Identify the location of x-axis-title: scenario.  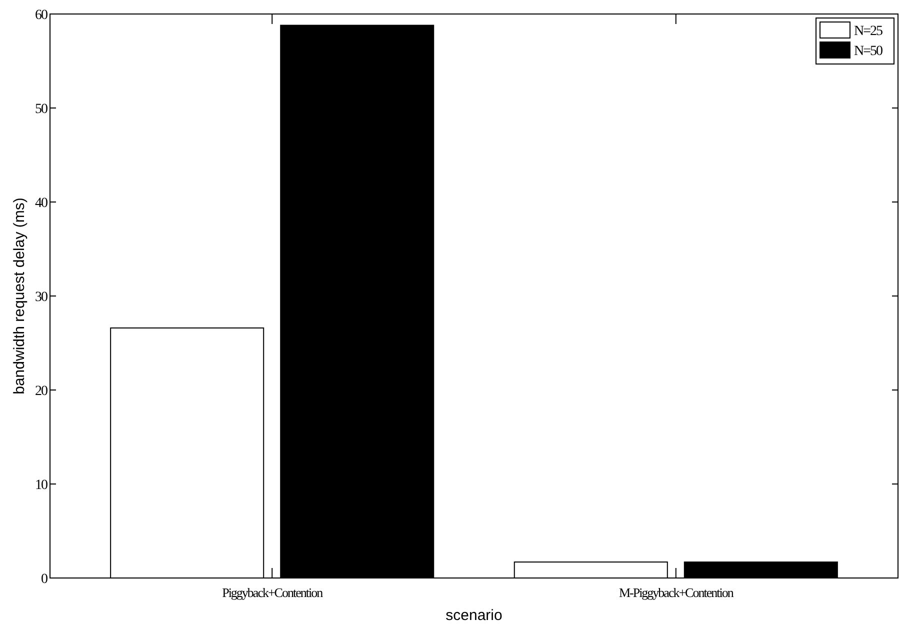
(474, 615).